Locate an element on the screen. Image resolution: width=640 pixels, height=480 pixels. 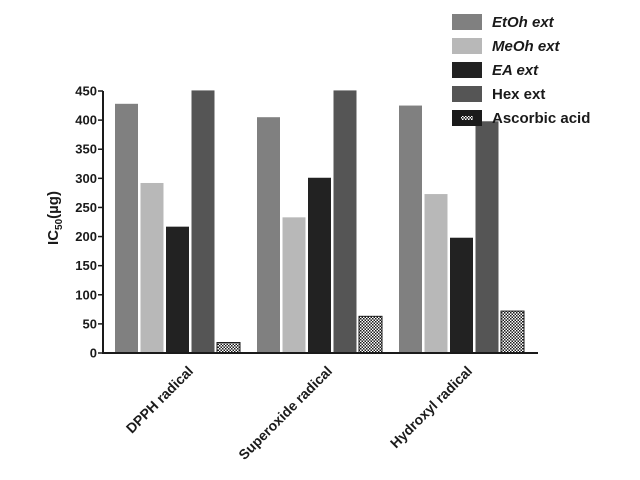
bar-ascorbic-acid-dpph-radical is located at coordinates (228, 348).